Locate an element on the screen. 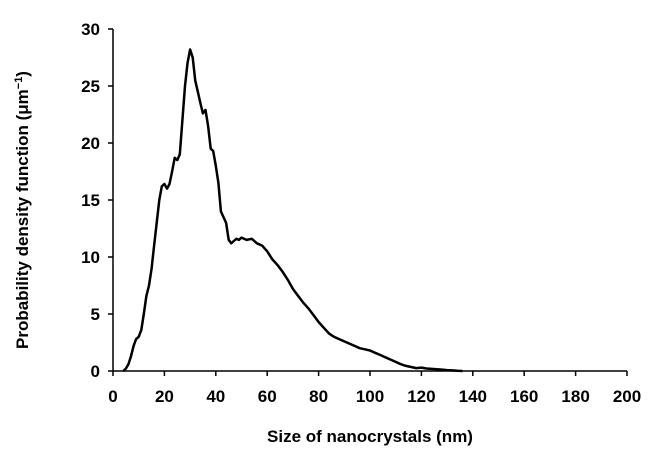  x-tick-label: 200 is located at coordinates (627, 396).